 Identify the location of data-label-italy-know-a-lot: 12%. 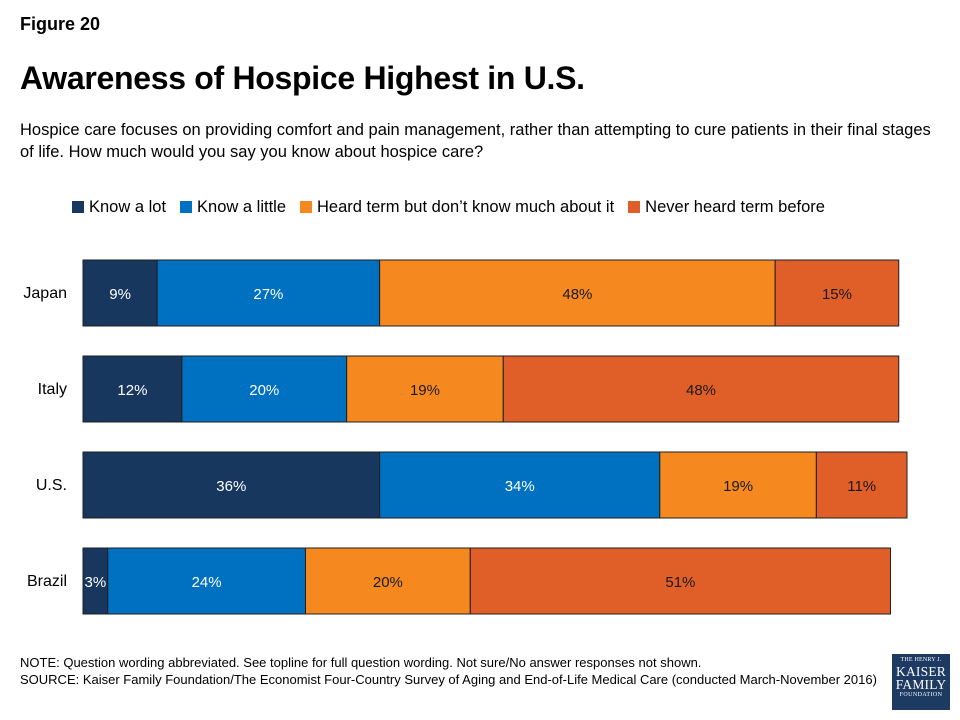
(132, 390).